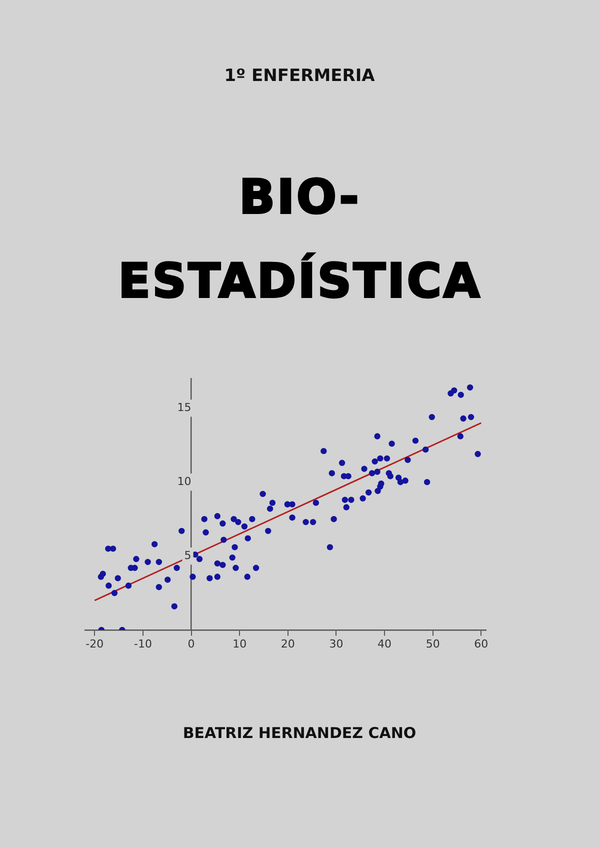 The width and height of the screenshot is (599, 848). I want to click on y-tick-label: 5, so click(188, 555).